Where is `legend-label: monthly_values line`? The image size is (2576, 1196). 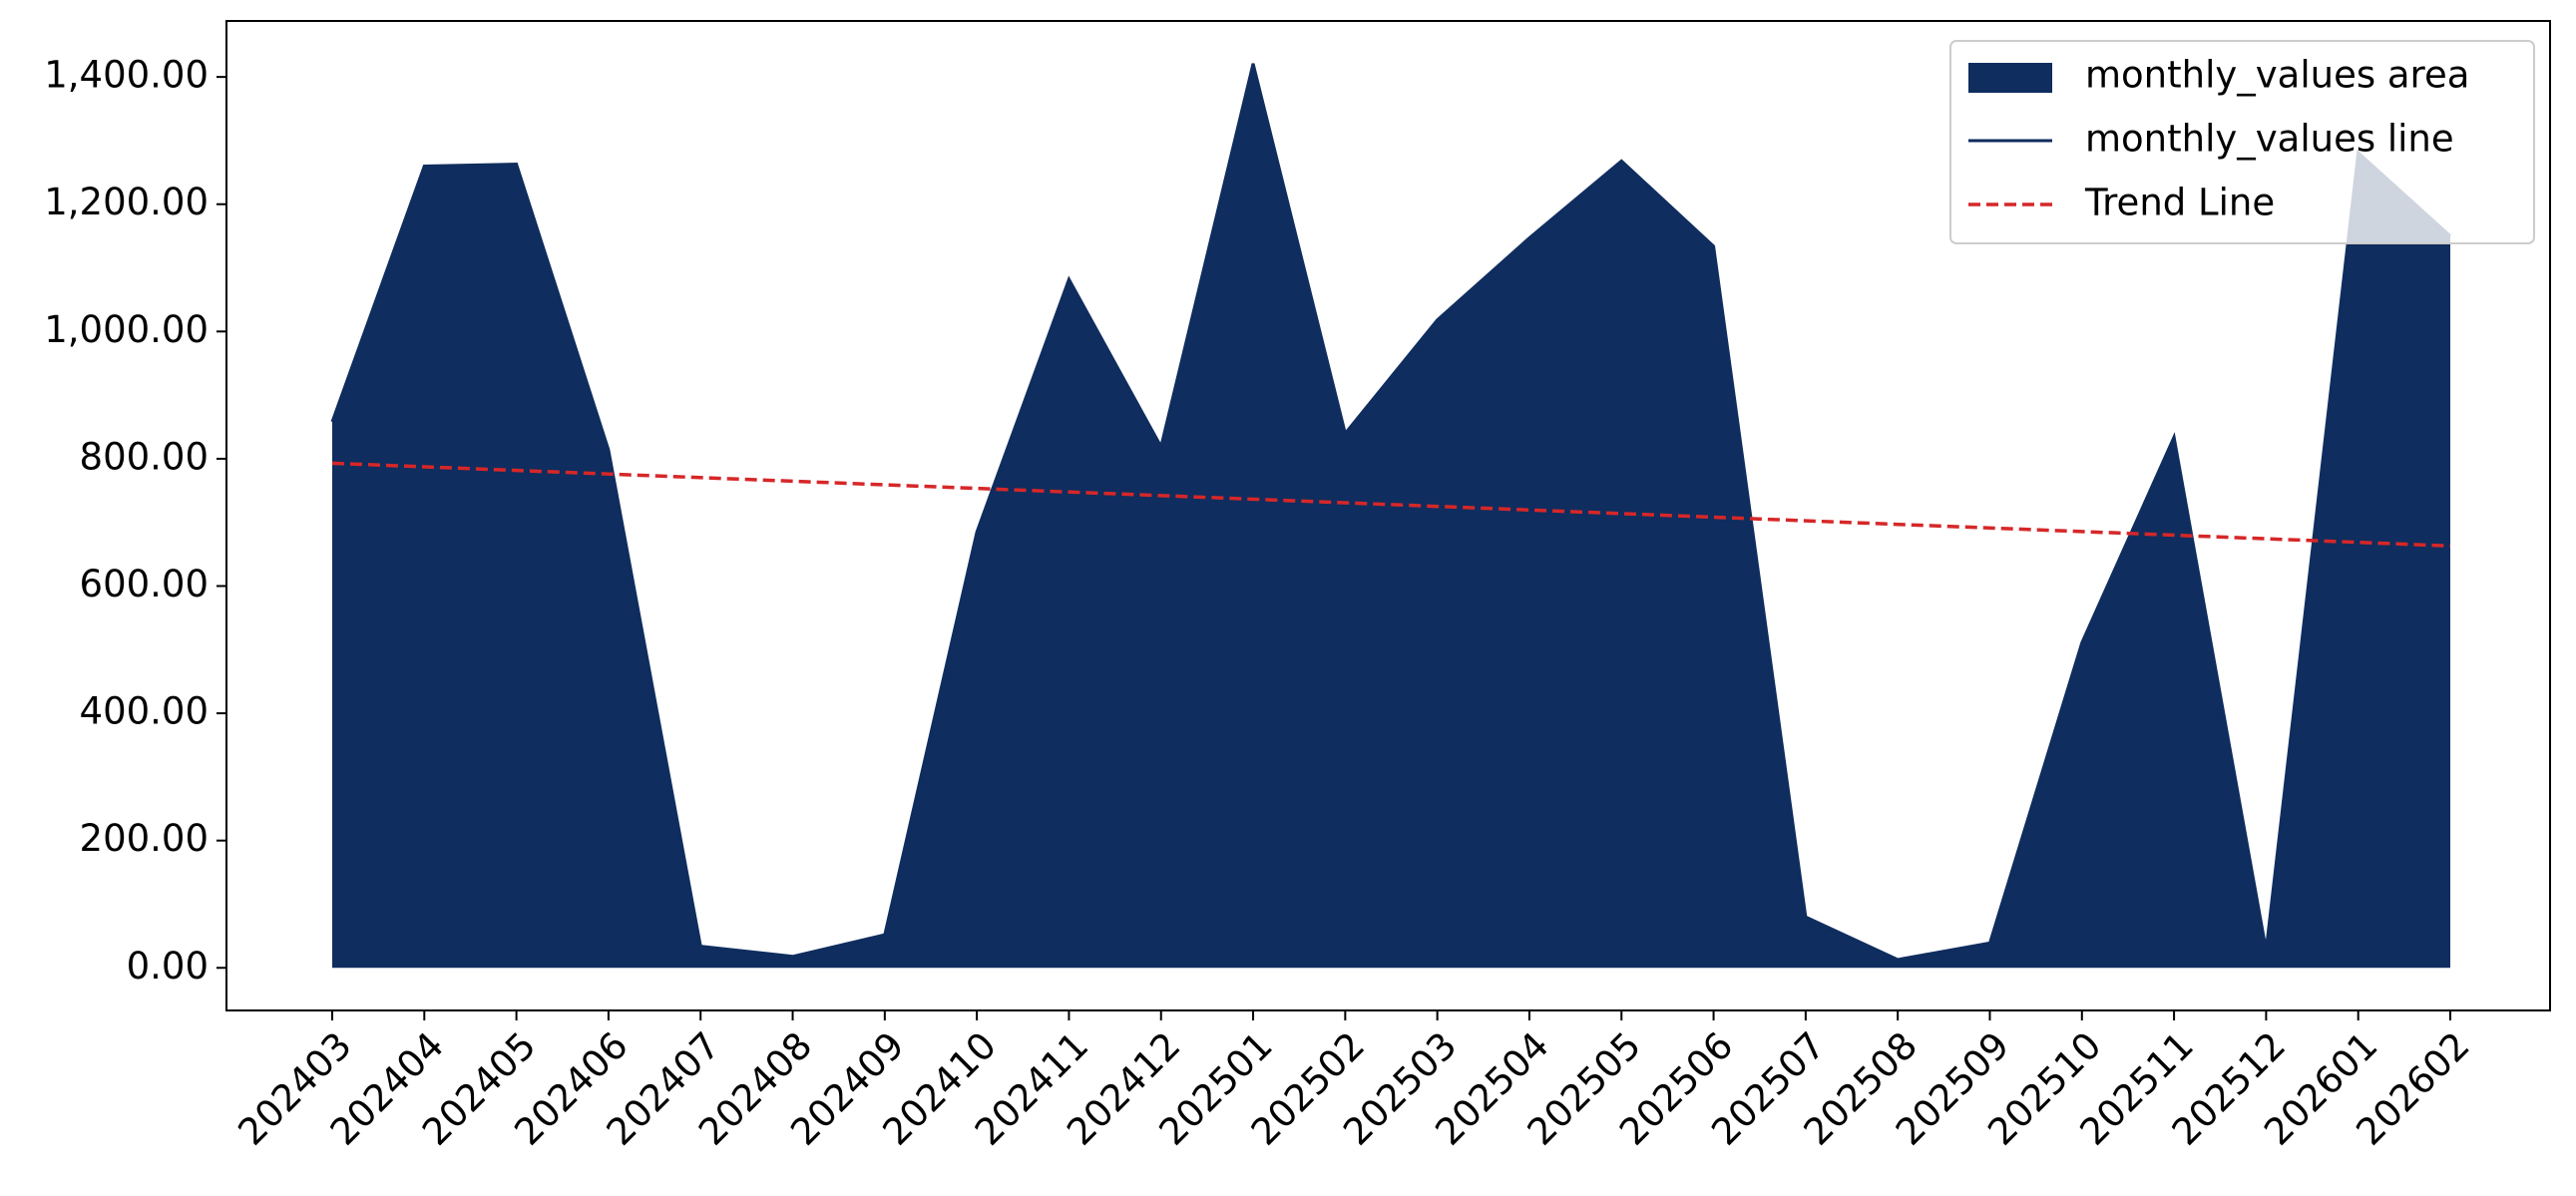 legend-label: monthly_values line is located at coordinates (2269, 139).